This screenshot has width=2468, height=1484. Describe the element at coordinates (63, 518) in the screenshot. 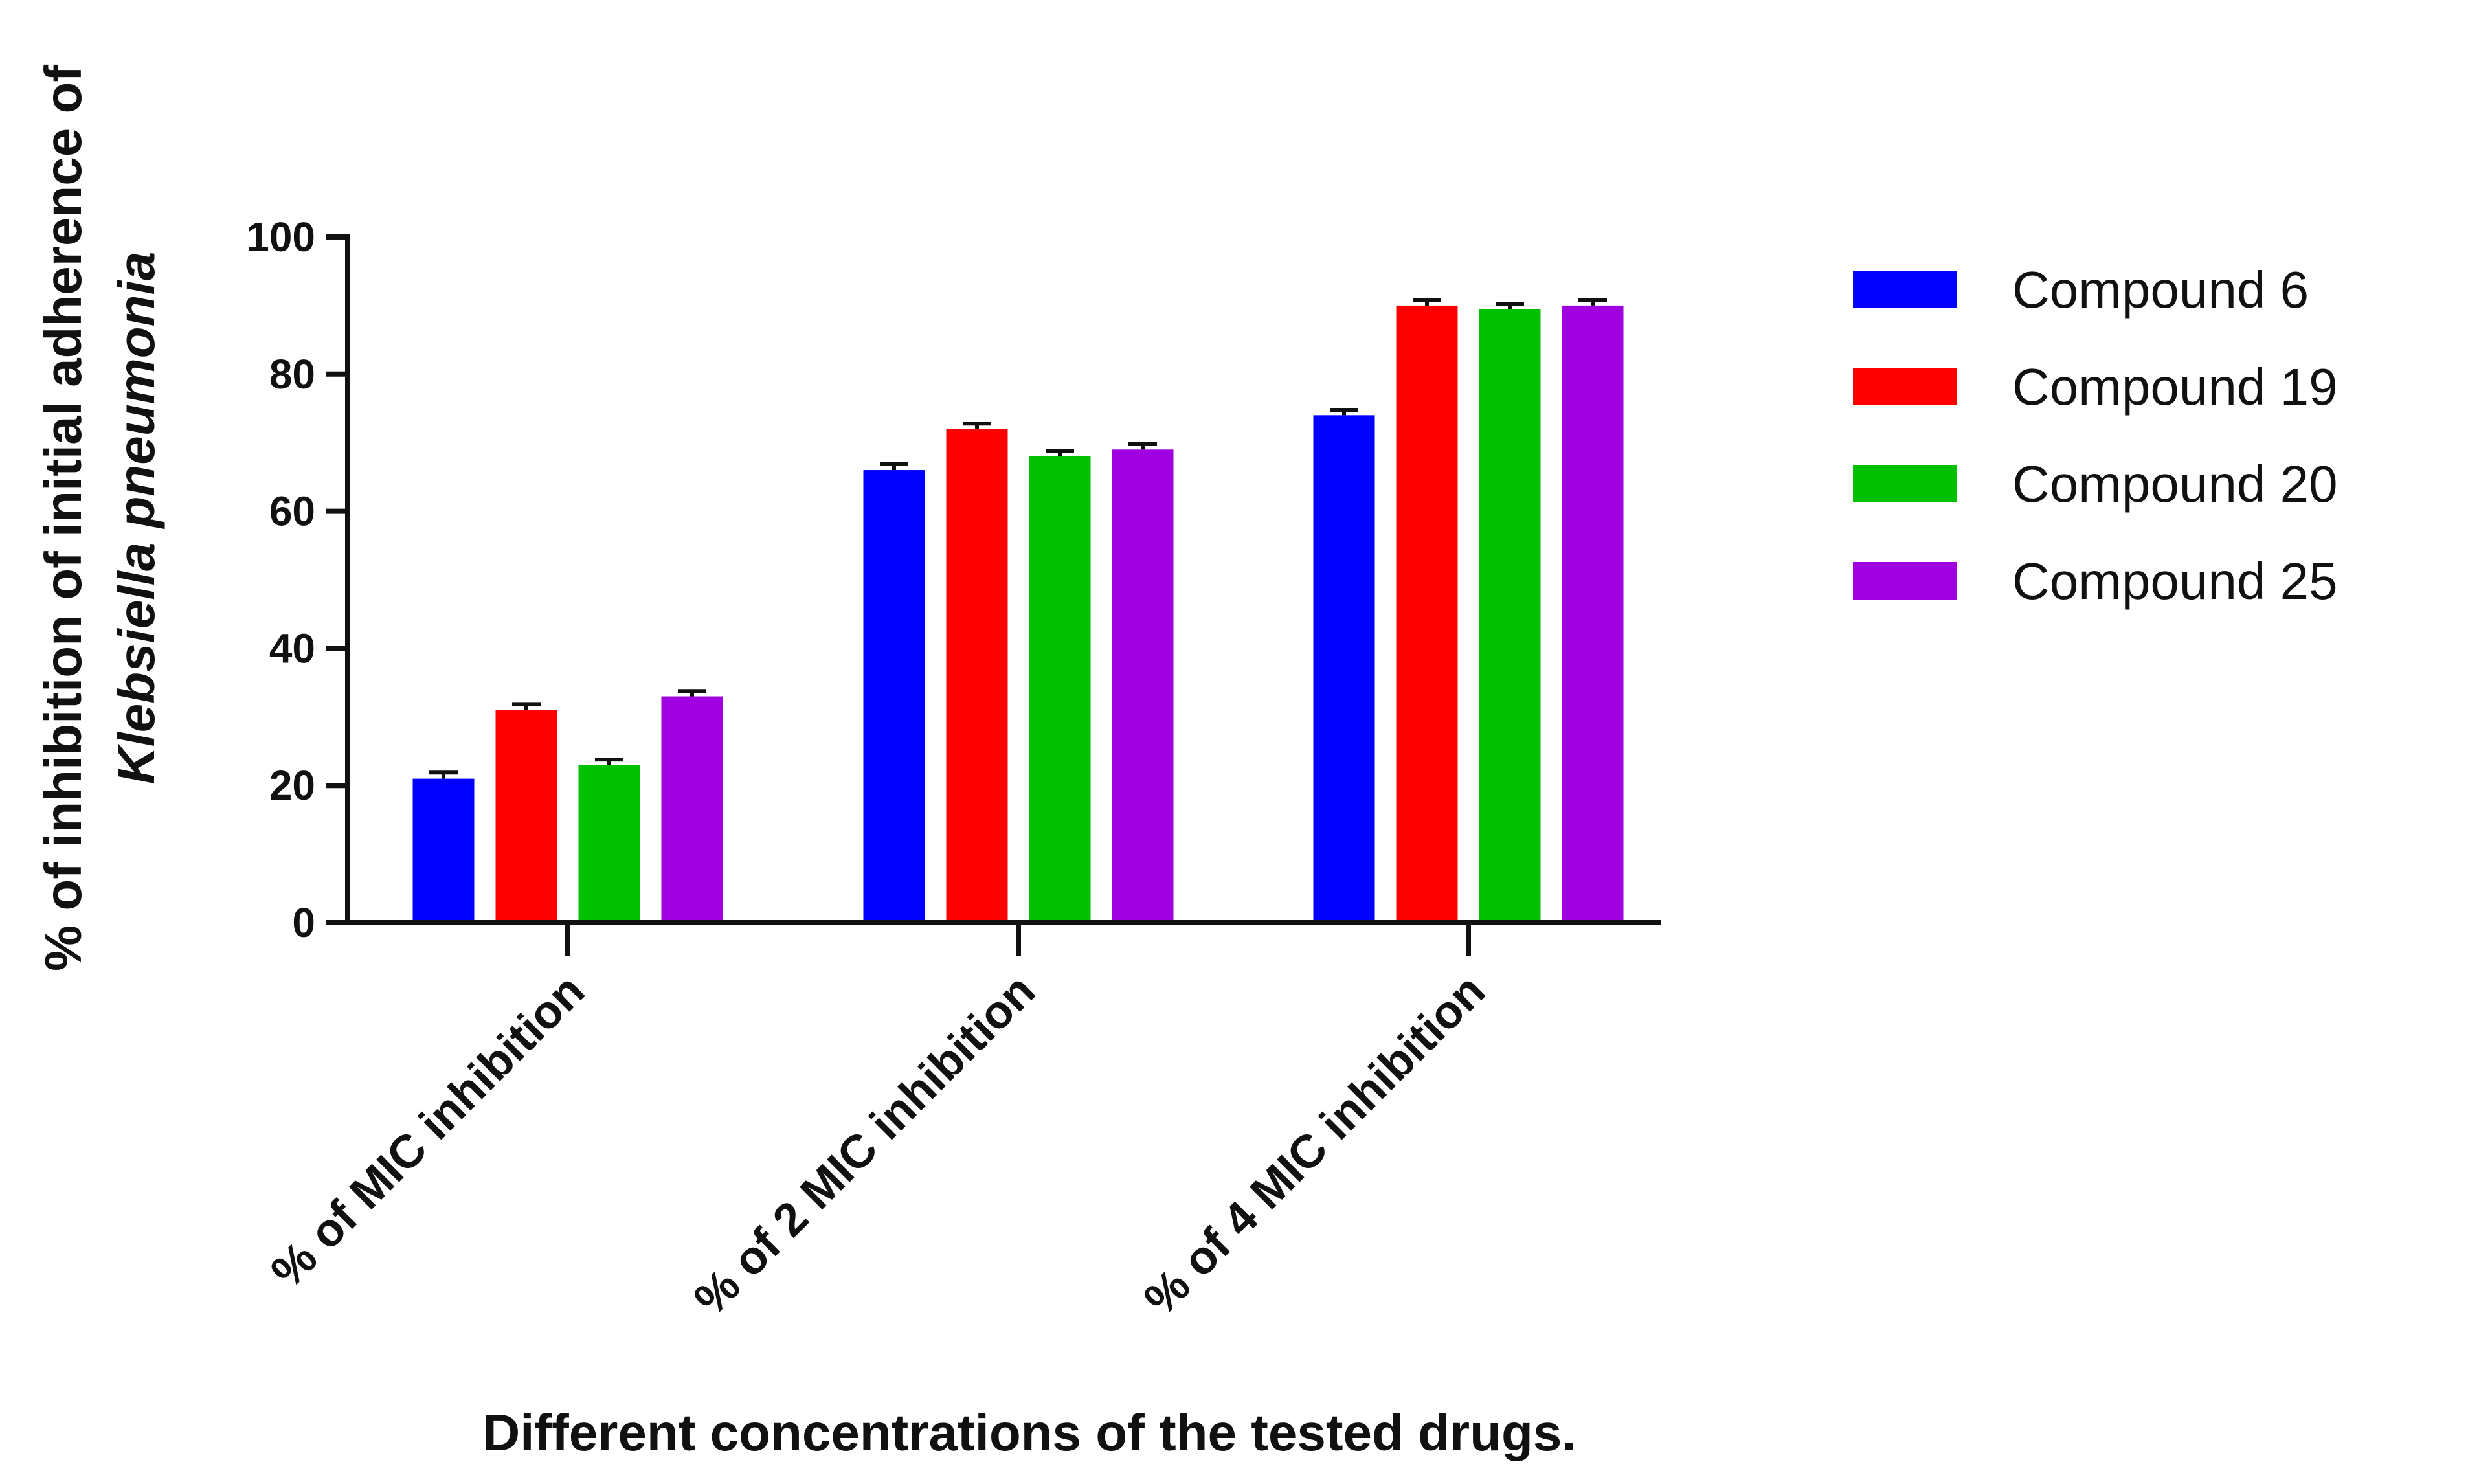

I see `y-axis-title-line1: % of inhibition of initial adherence of` at that location.